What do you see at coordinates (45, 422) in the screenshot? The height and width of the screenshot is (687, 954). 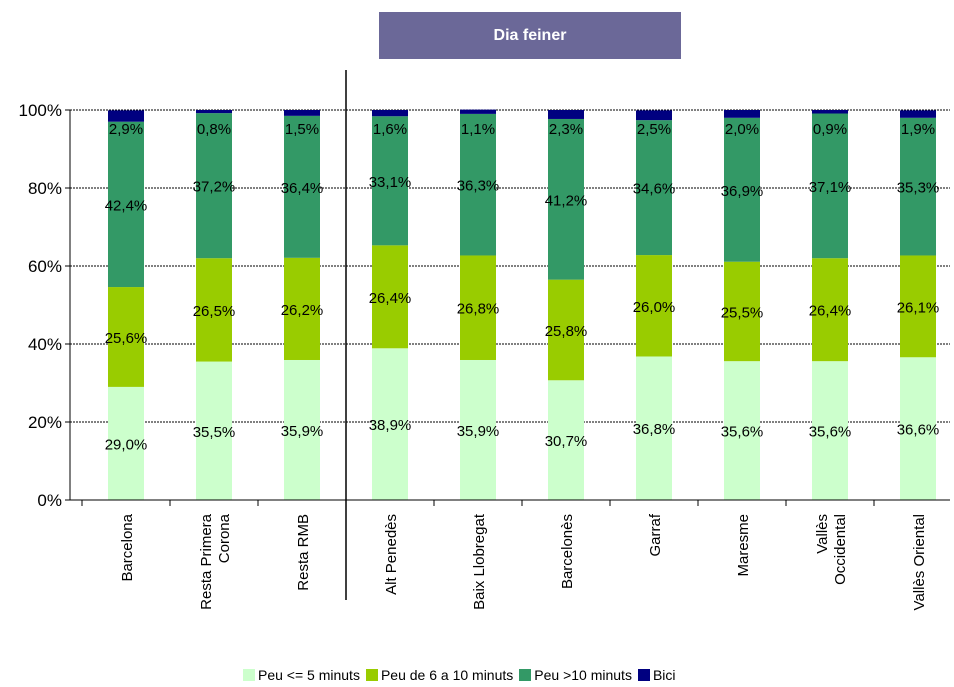 I see `y-tick-label: 20%` at bounding box center [45, 422].